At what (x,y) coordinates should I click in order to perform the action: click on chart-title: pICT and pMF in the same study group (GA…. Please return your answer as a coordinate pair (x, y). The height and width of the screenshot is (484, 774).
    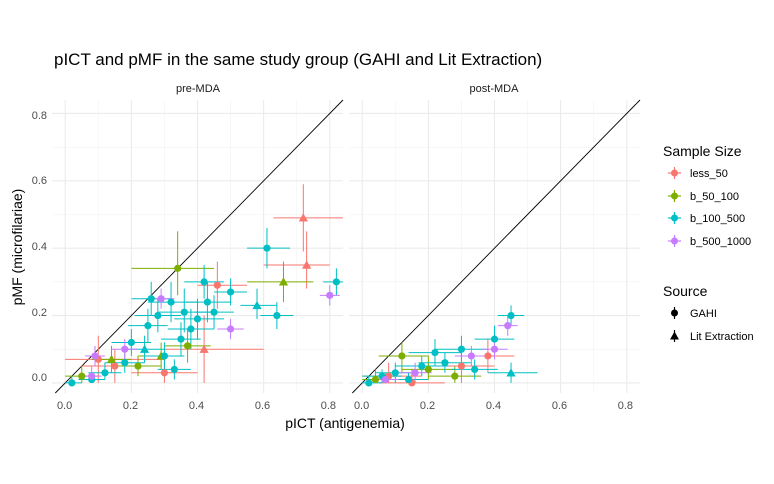
    Looking at the image, I should click on (298, 59).